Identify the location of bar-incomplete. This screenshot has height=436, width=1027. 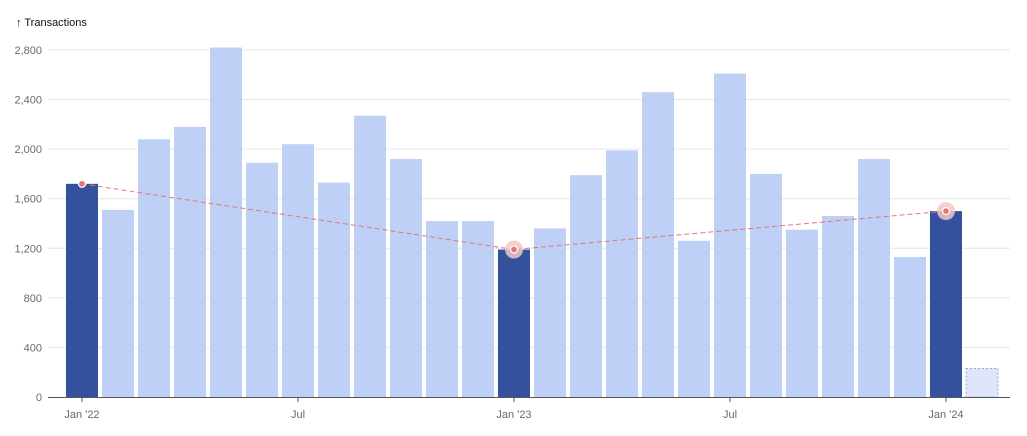
(982, 382).